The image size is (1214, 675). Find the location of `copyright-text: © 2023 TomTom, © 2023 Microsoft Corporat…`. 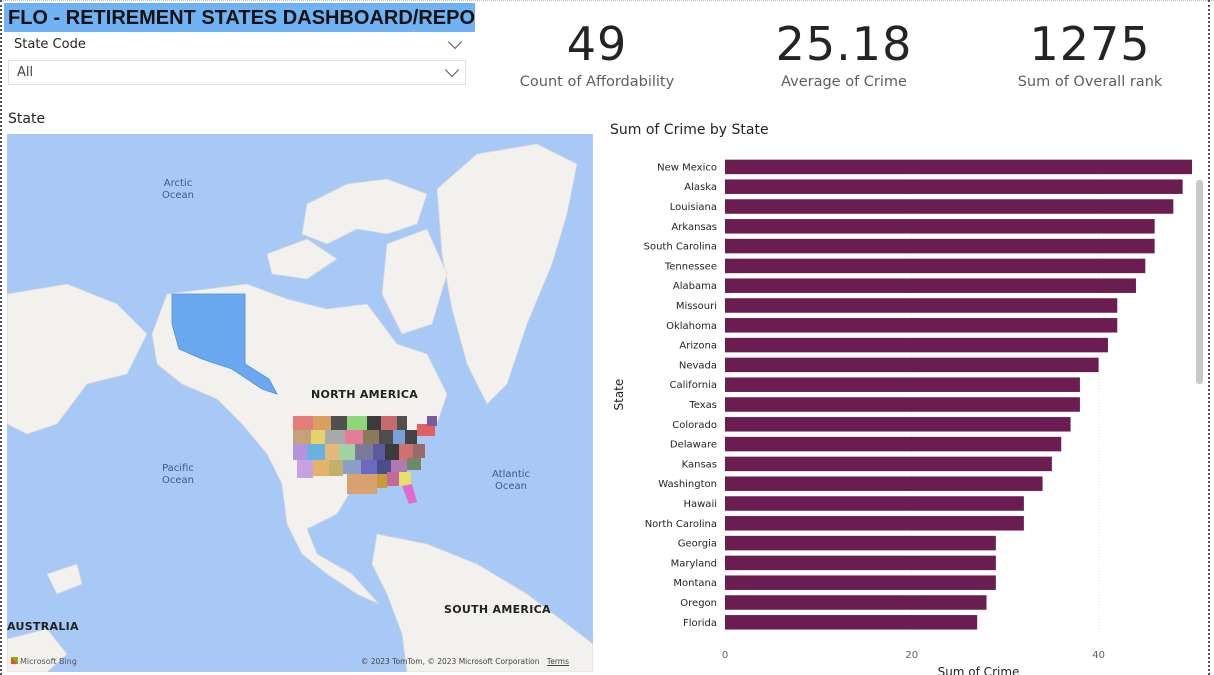

copyright-text: © 2023 TomTom, © 2023 Microsoft Corporat… is located at coordinates (450, 661).